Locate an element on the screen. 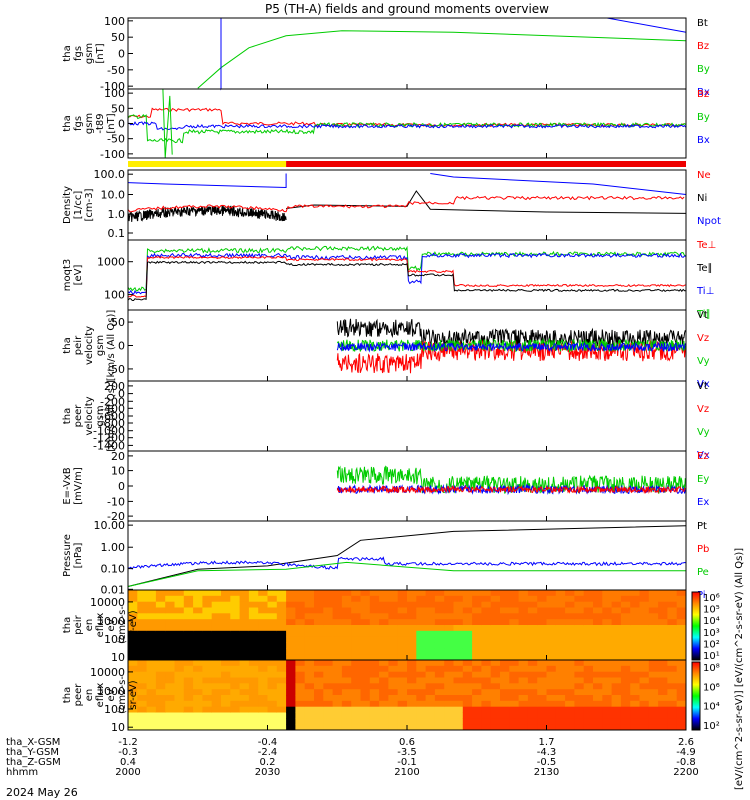 The width and height of the screenshot is (750, 800). y-axis-label: peer is located at coordinates (78, 416).